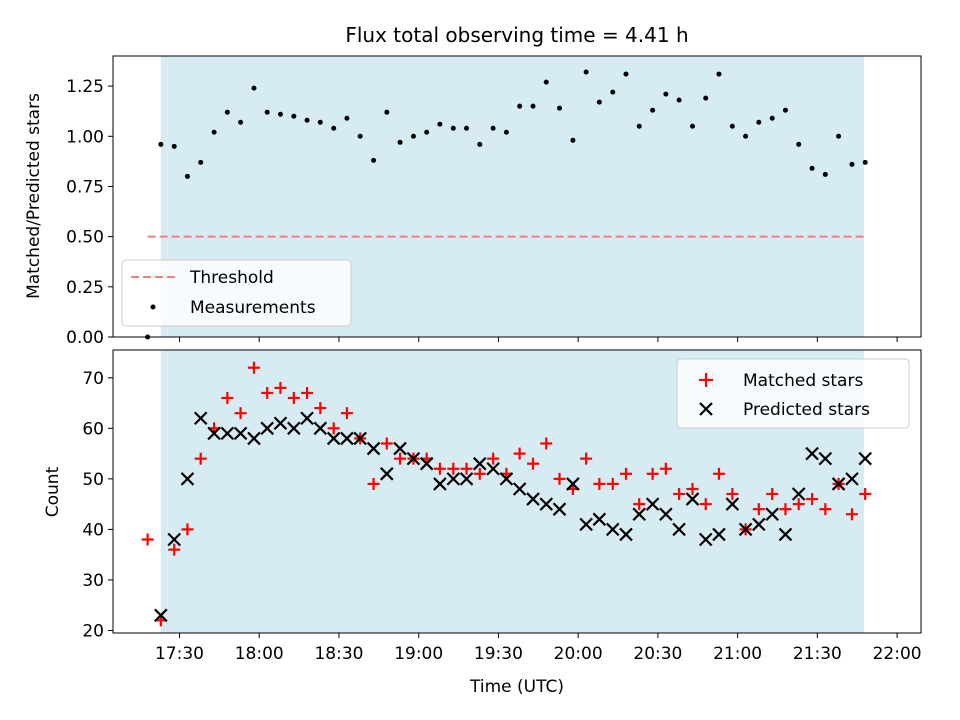 This screenshot has height=720, width=960. I want to click on legend-predicted-swatch, so click(706, 409).